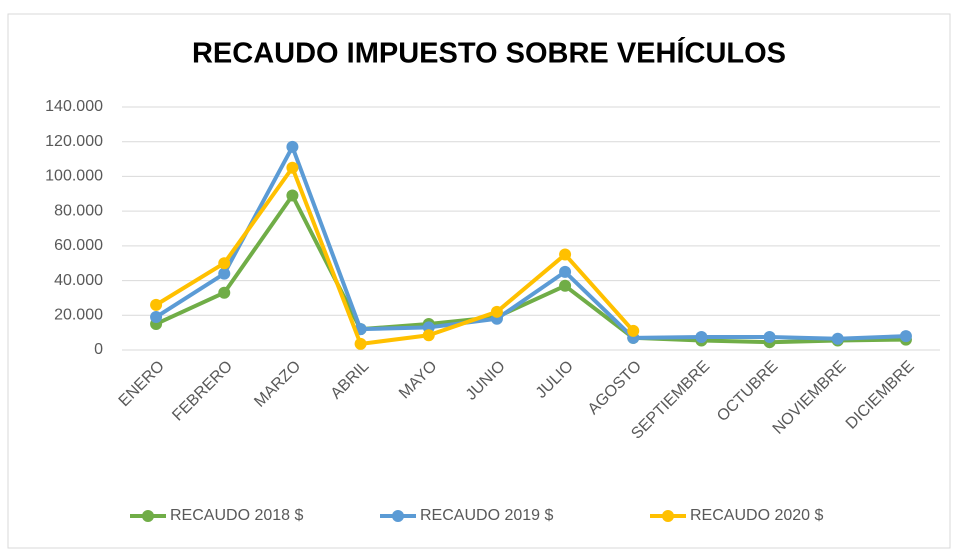  Describe the element at coordinates (486, 515) in the screenshot. I see `legend-label: RECAUDO 2019 $` at that location.